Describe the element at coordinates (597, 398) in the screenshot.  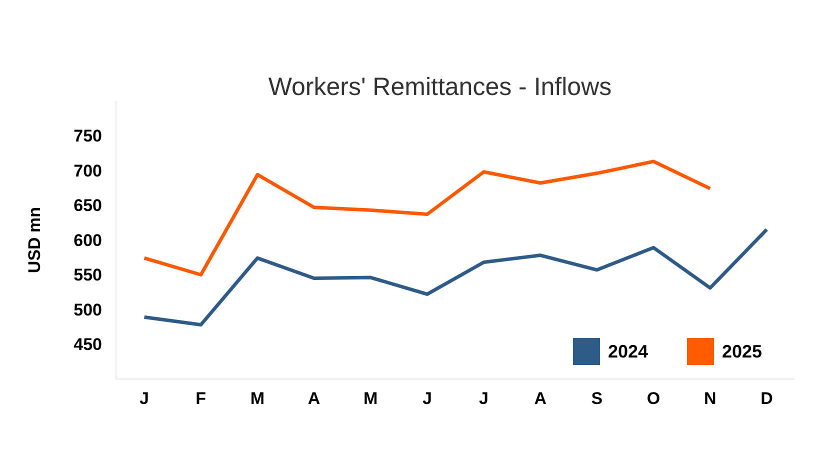
I see `x-tick-label: S` at that location.